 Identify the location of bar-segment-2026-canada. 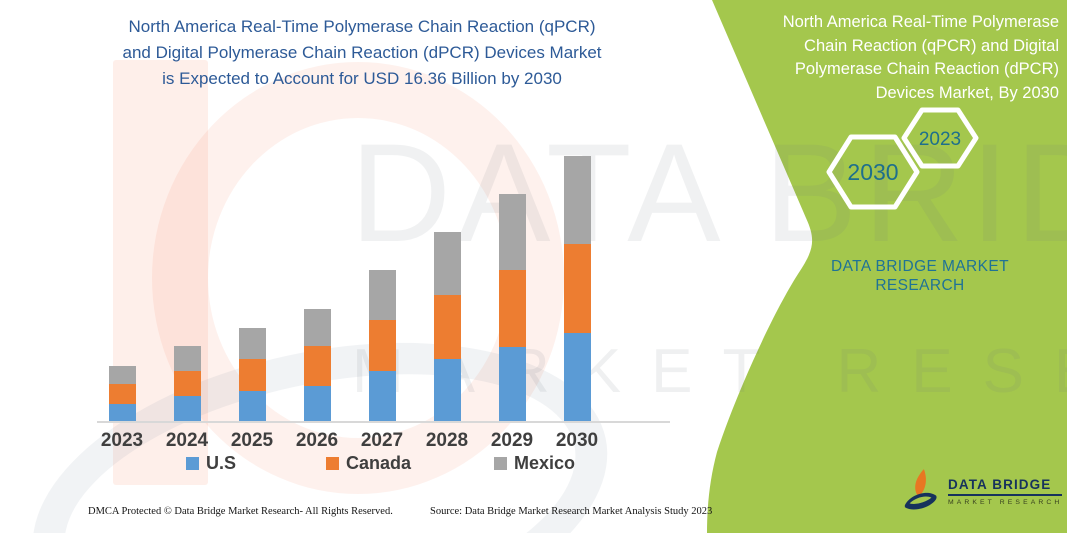
(317, 366).